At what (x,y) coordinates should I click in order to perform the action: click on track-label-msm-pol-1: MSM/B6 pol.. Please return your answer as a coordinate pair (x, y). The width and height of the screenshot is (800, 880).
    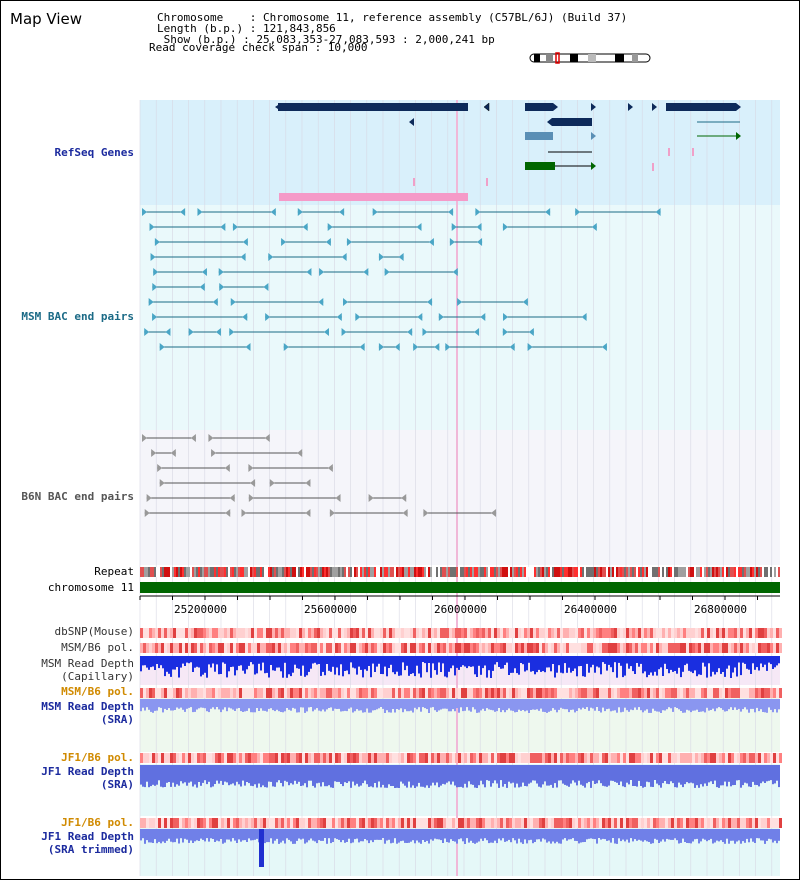
    Looking at the image, I should click on (97, 647).